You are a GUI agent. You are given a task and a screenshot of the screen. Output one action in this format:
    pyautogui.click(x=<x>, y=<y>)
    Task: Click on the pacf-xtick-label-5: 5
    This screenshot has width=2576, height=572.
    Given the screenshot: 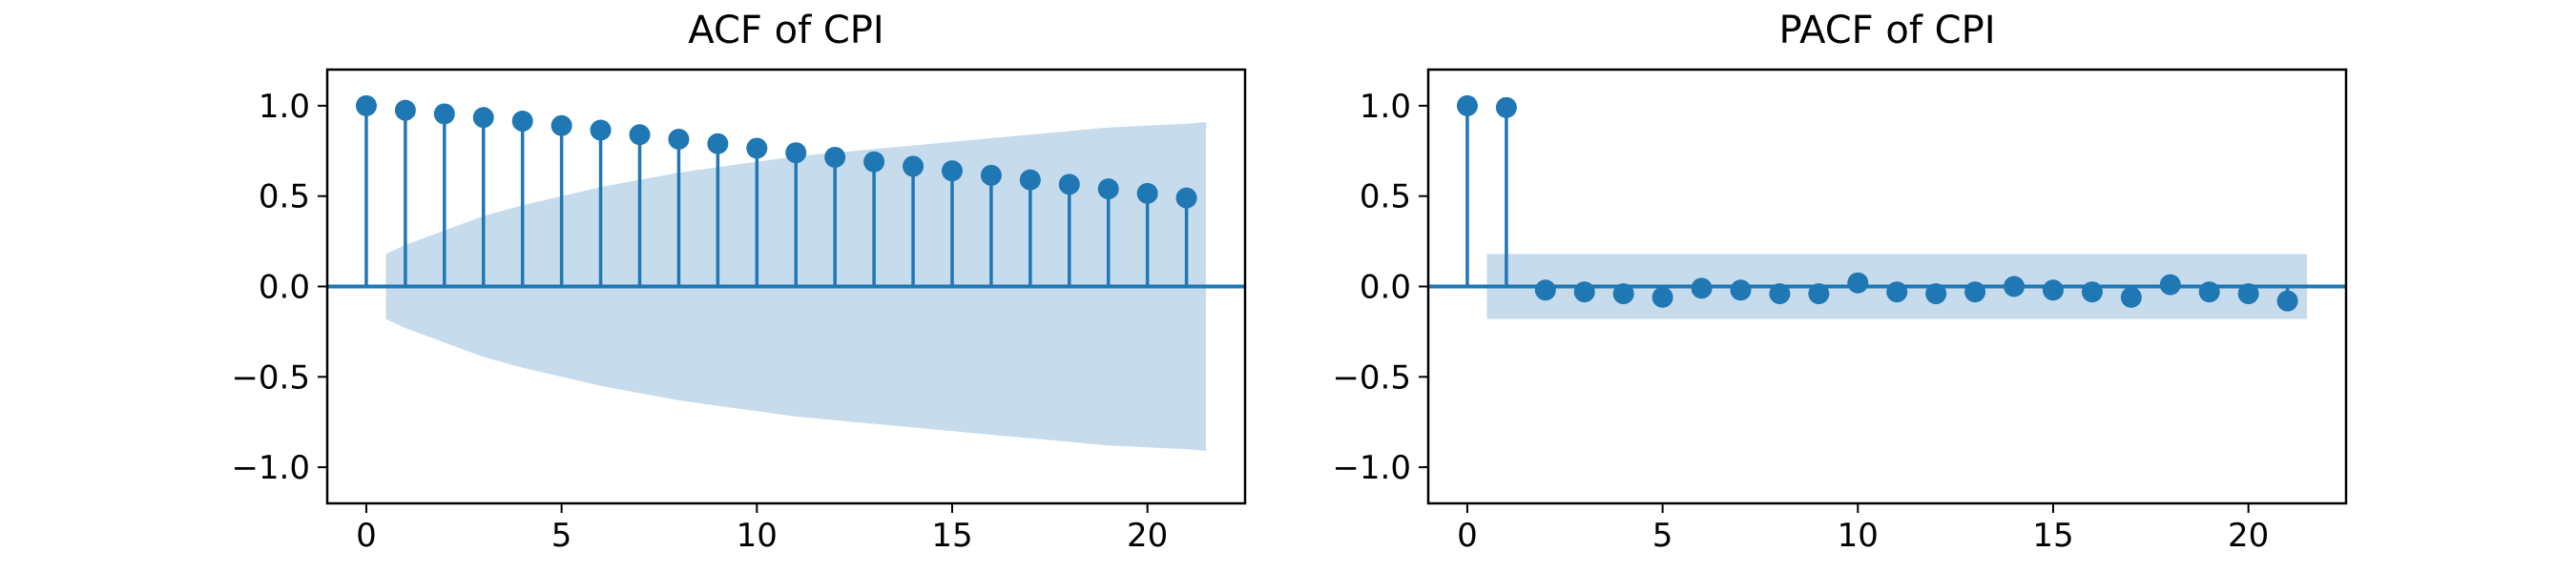 What is the action you would take?
    pyautogui.click(x=1662, y=536)
    